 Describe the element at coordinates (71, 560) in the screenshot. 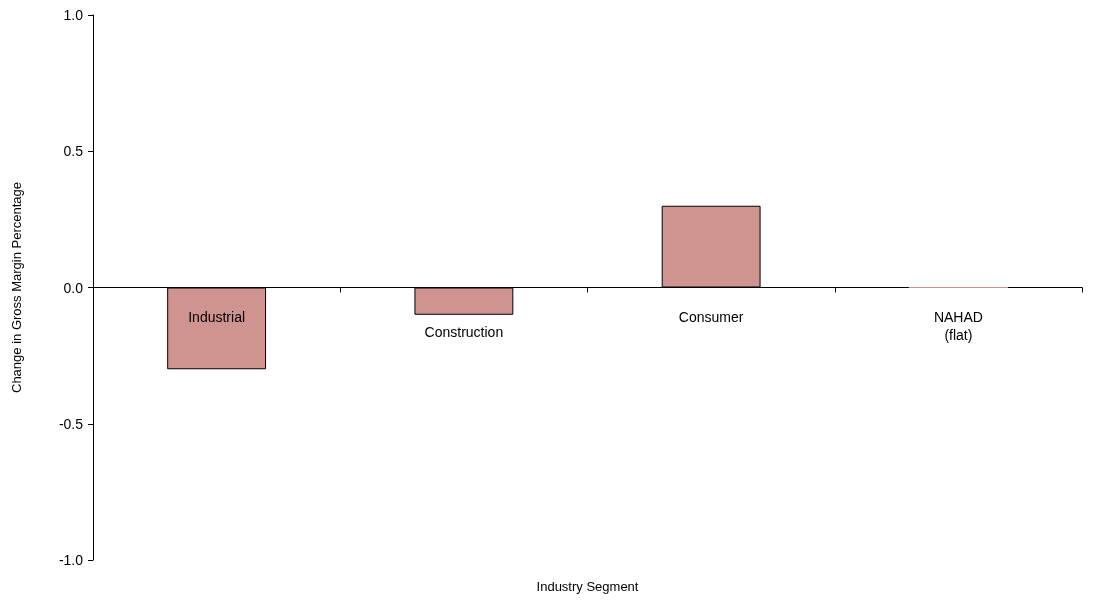

I see `y-tick-label: -1.0` at that location.